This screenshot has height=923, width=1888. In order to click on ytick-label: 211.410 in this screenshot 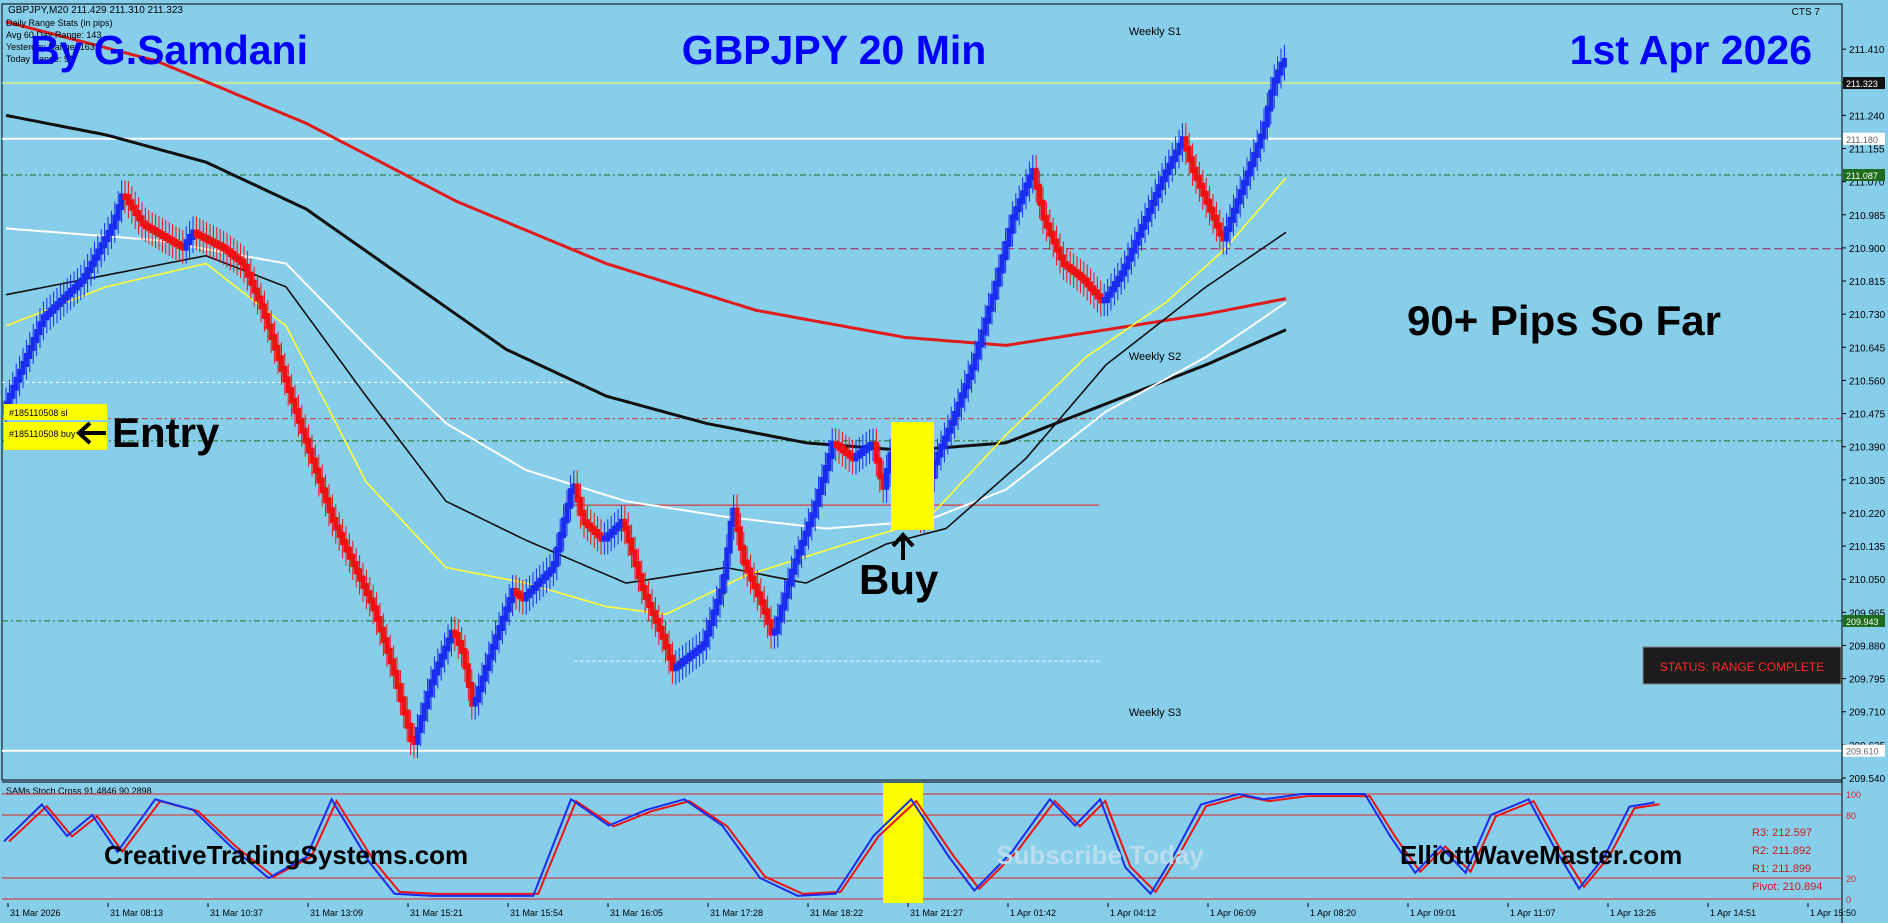, I will do `click(1867, 50)`.